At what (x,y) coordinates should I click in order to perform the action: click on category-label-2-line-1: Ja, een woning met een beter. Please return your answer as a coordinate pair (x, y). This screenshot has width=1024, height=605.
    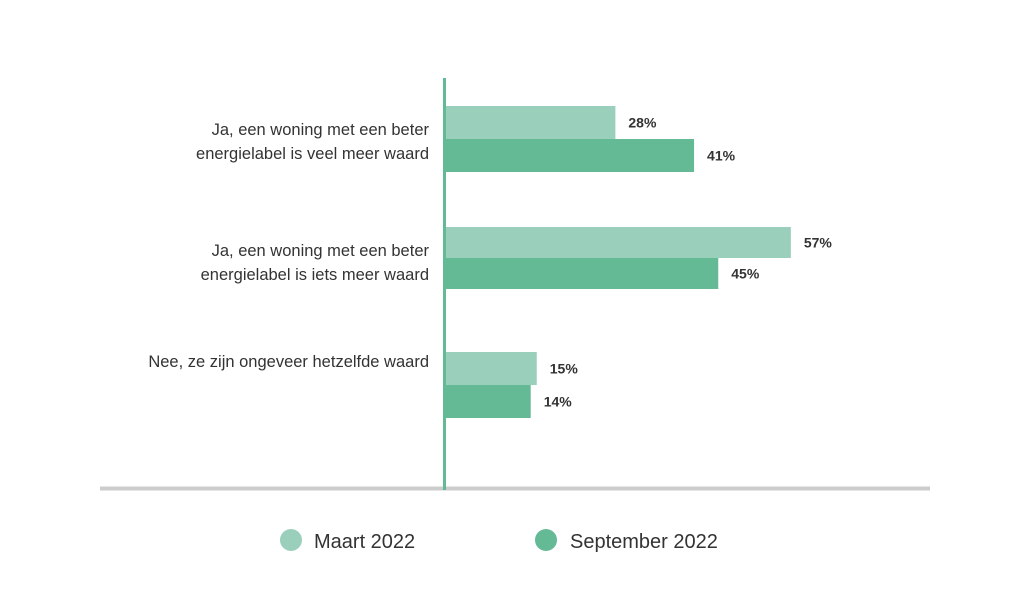
    Looking at the image, I should click on (321, 251).